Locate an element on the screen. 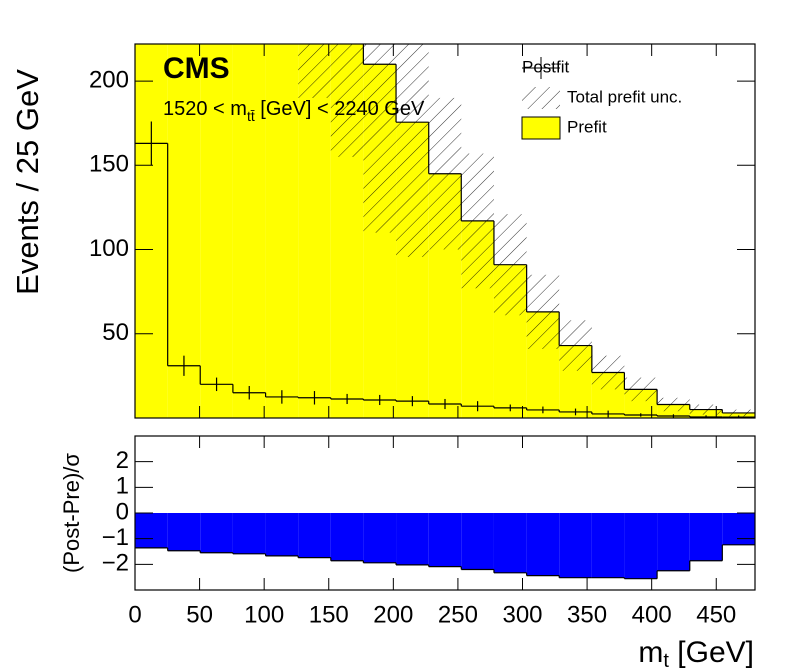 The image size is (796, 672). legend-label: Prefit is located at coordinates (587, 126).